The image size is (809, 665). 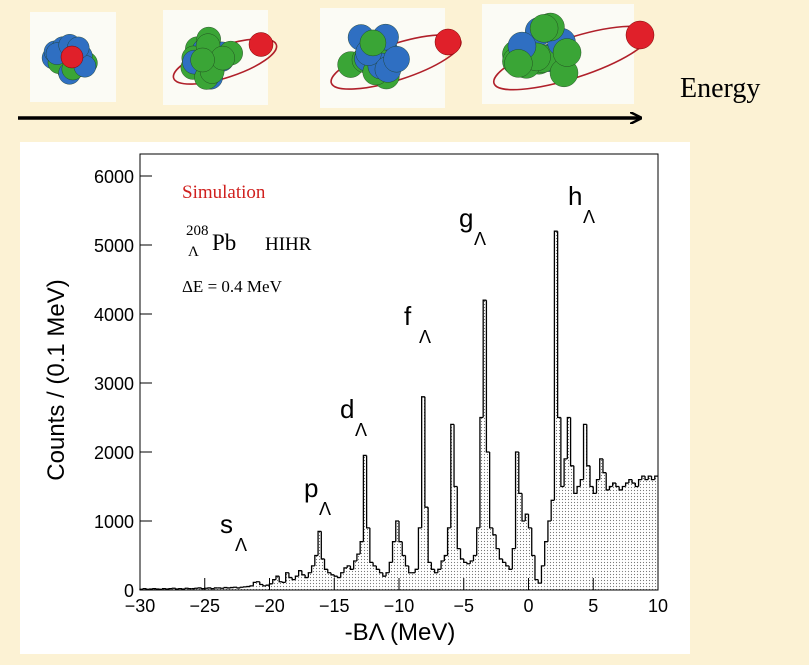 What do you see at coordinates (288, 244) in the screenshot?
I see `setup: HIHR` at bounding box center [288, 244].